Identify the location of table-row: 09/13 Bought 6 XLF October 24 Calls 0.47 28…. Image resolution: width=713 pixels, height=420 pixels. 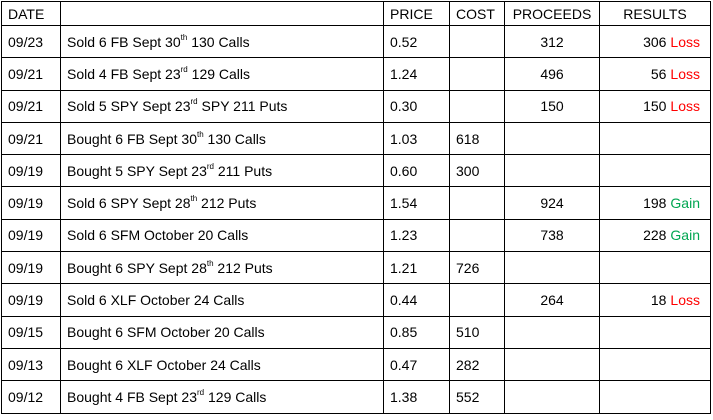
(356, 364).